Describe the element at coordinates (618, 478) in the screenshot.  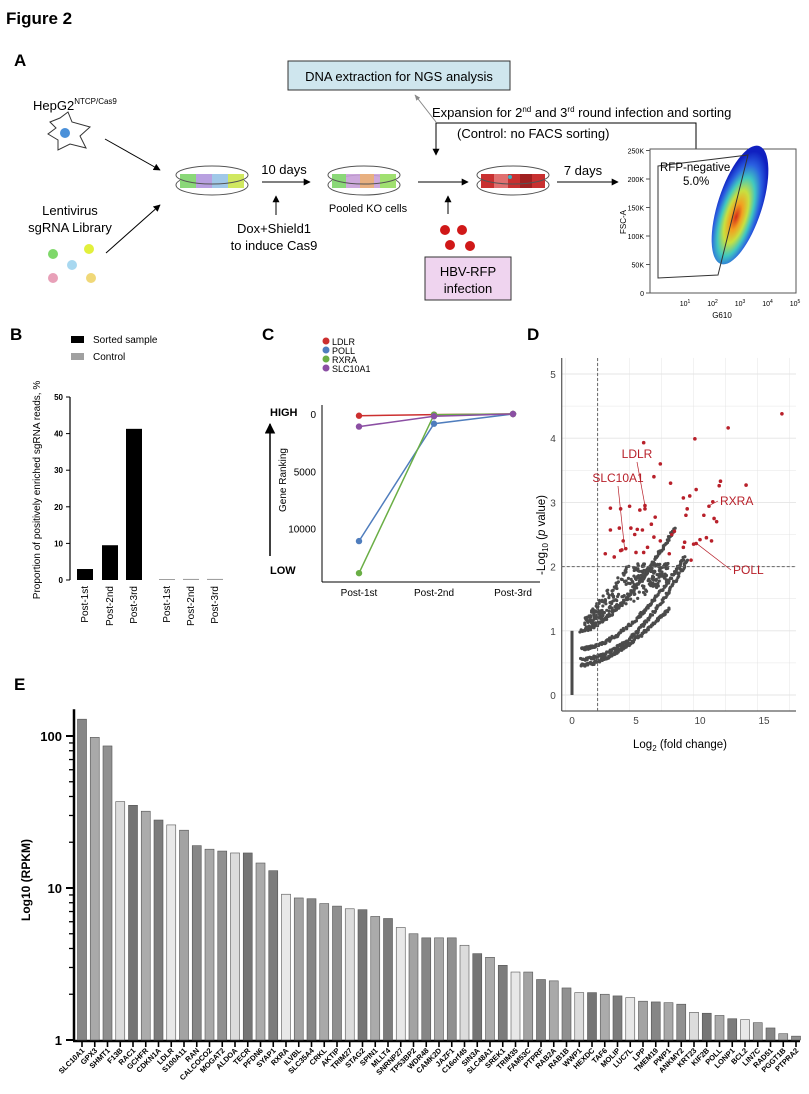
I see `d-annotation-slc10a1: SLC10A1` at that location.